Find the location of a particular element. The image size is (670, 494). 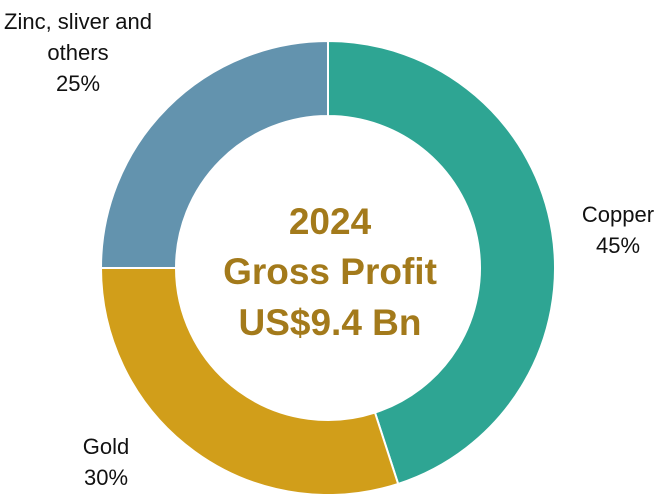

segment-label: Gold 30% is located at coordinates (106, 462).